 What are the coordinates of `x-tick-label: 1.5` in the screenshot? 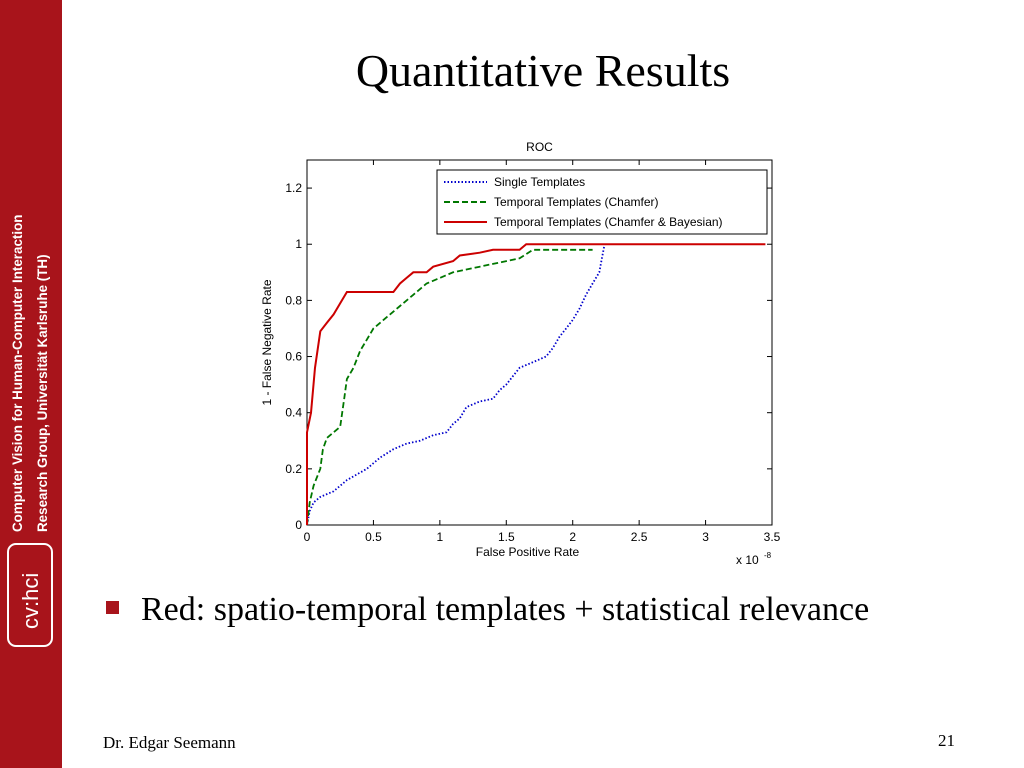 It's located at (506, 537).